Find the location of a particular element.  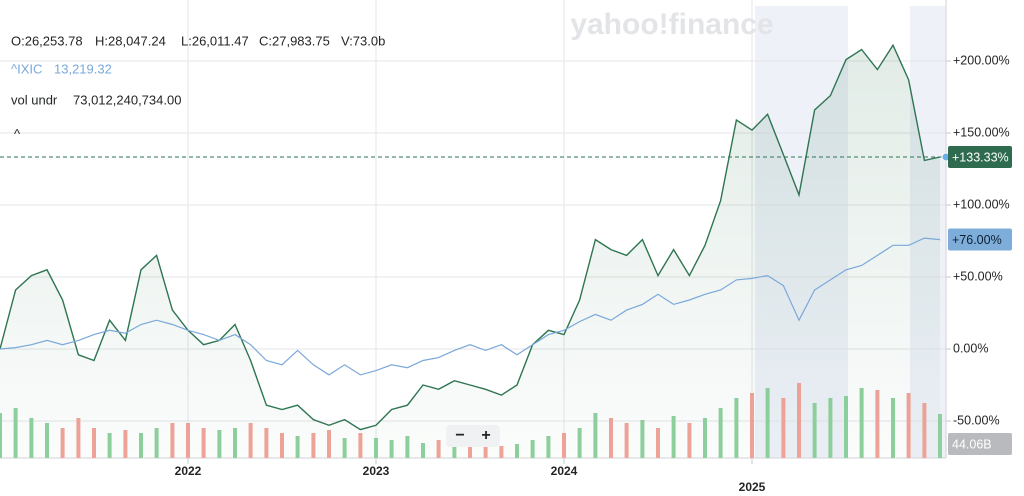

value-badge-label: +133.33% is located at coordinates (980, 157).